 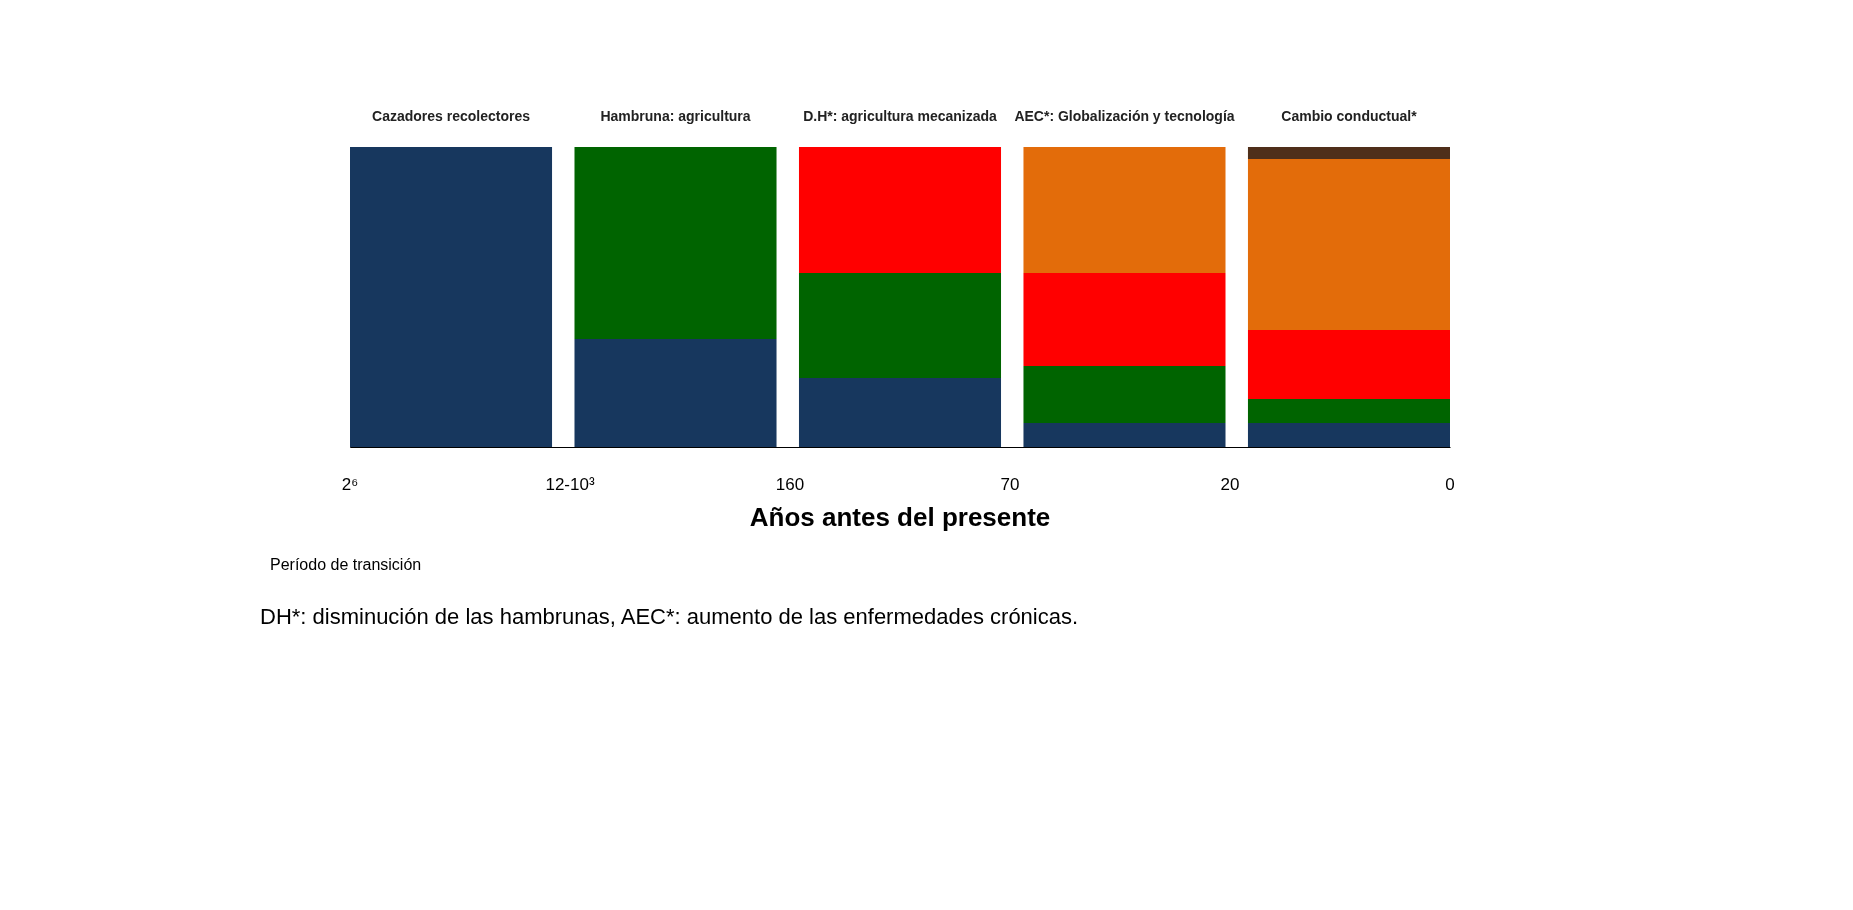 What do you see at coordinates (790, 484) in the screenshot?
I see `text: 160` at bounding box center [790, 484].